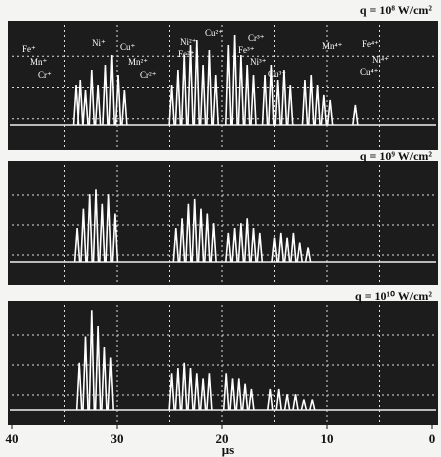 The width and height of the screenshot is (441, 457). What do you see at coordinates (148, 75) in the screenshot?
I see `ion-label: Cr²⁺` at bounding box center [148, 75].